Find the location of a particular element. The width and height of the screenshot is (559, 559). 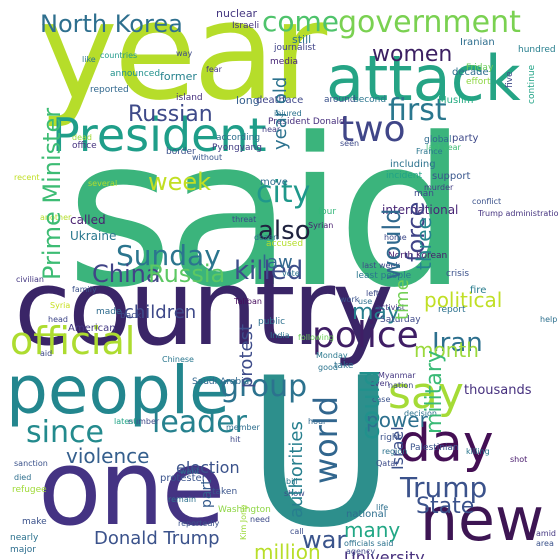

word: head is located at coordinates (58, 319).